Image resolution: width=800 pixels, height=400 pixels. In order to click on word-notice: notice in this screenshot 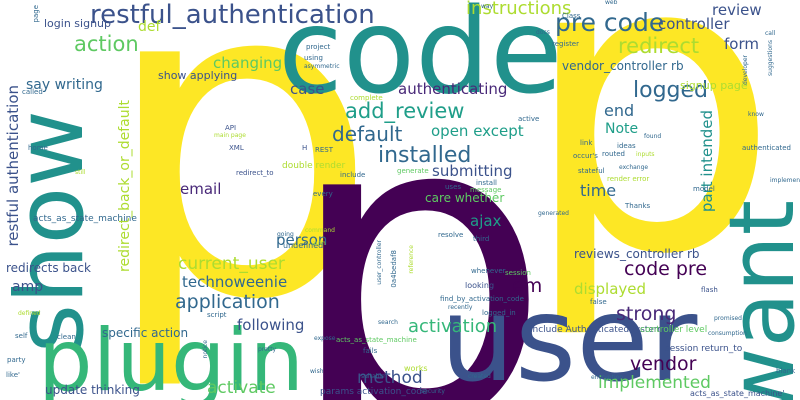, I will do `click(205, 349)`.